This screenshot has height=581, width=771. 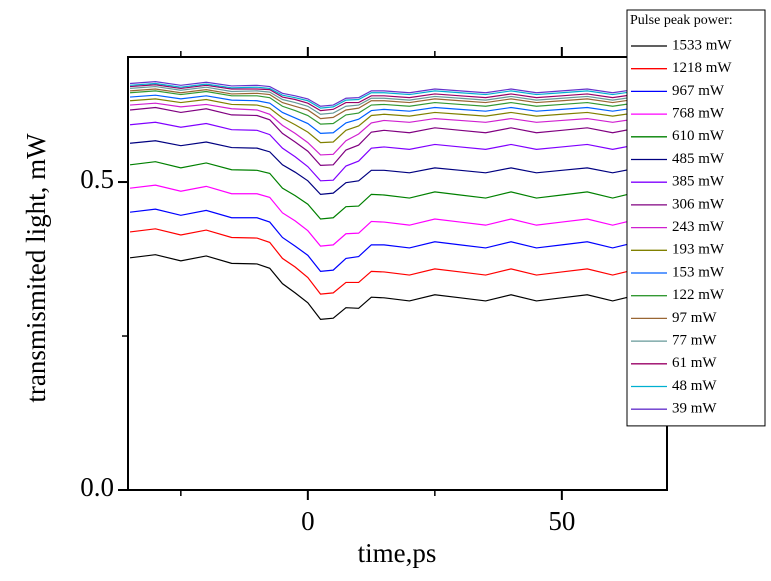 What do you see at coordinates (397, 553) in the screenshot?
I see `x-axis-label: time,ps` at bounding box center [397, 553].